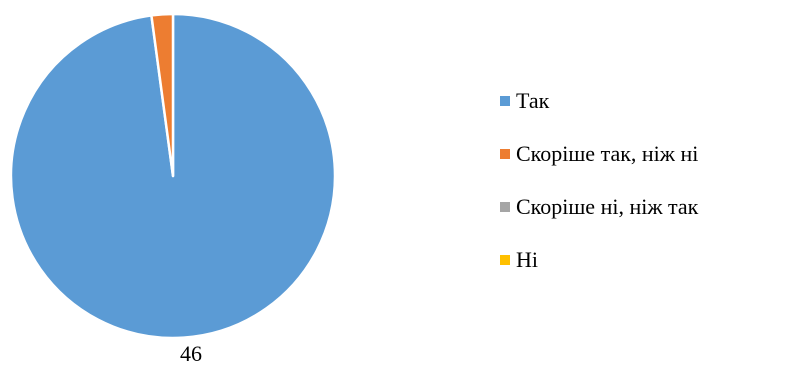 The image size is (794, 365). Describe the element at coordinates (505, 101) in the screenshot. I see `legend-swatch-tak` at that location.